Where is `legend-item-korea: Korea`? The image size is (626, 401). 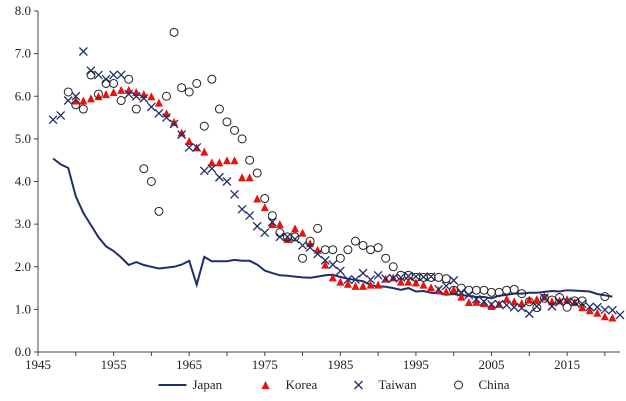 legend-item-korea: Korea is located at coordinates (289, 384).